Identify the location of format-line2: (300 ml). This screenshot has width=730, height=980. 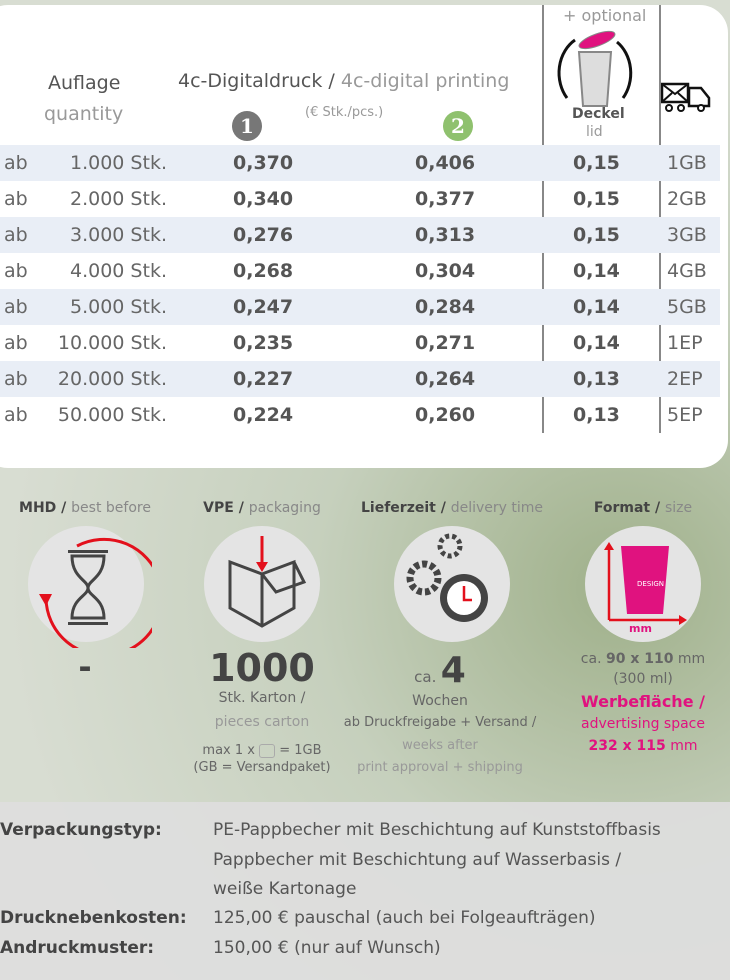
(643, 679).